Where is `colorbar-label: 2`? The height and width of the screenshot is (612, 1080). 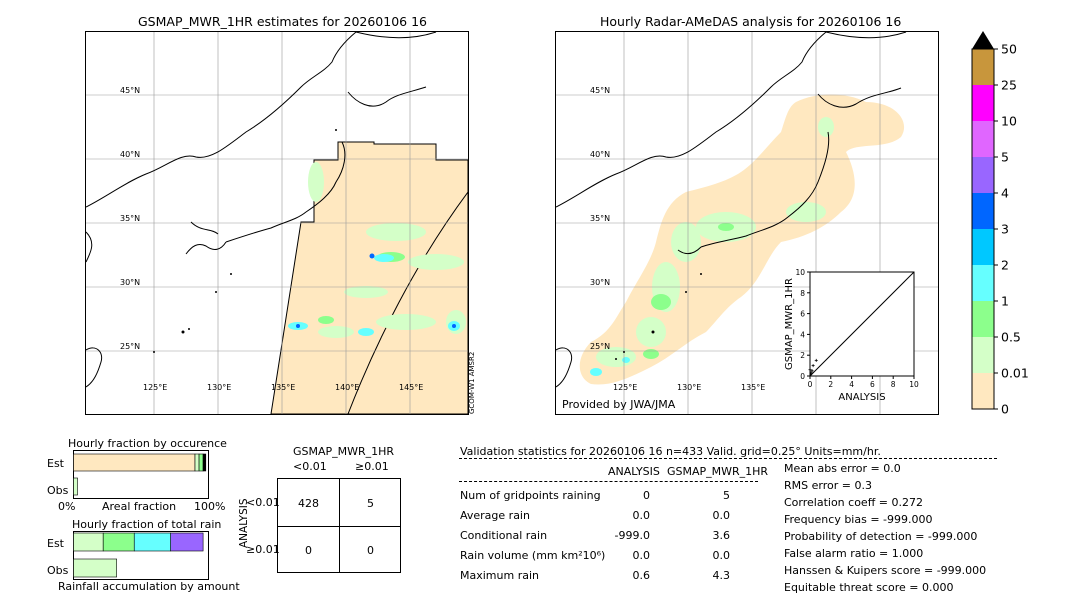 colorbar-label: 2 is located at coordinates (1005, 265).